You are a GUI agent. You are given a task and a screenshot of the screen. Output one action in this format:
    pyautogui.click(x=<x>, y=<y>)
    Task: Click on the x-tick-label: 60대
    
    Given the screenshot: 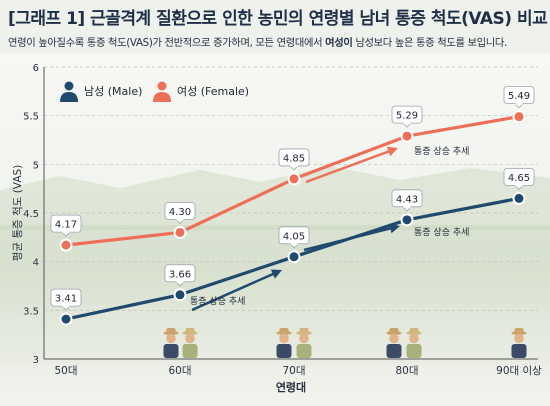 What is the action you would take?
    pyautogui.click(x=179, y=371)
    